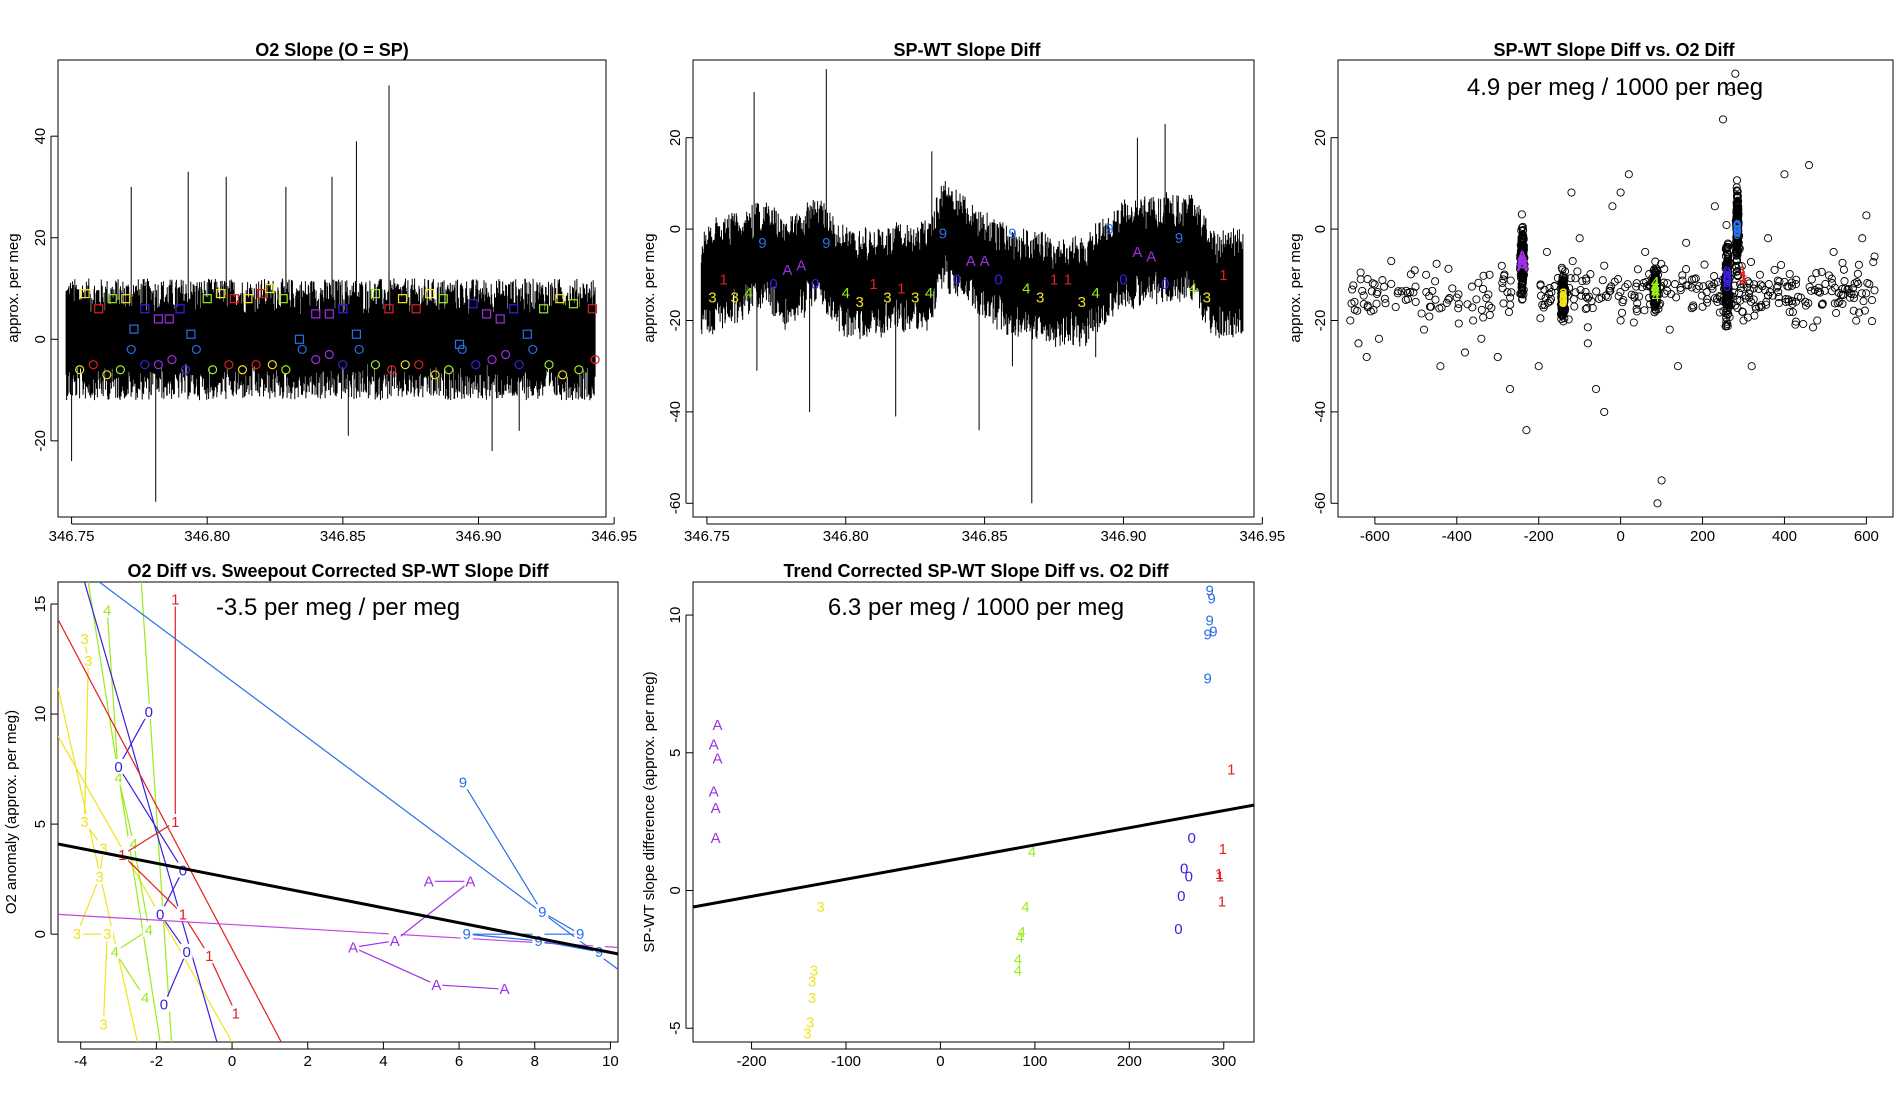 The height and width of the screenshot is (1100, 1900). I want to click on x-tick-label: -2, so click(156, 1061).